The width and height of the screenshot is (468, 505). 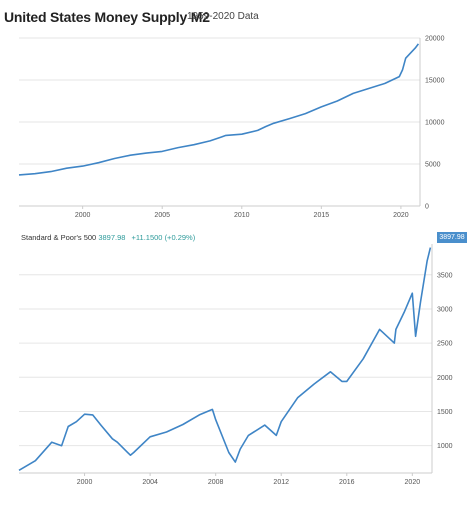 I want to click on sp500-x-tick-label: 2016, so click(x=347, y=482).